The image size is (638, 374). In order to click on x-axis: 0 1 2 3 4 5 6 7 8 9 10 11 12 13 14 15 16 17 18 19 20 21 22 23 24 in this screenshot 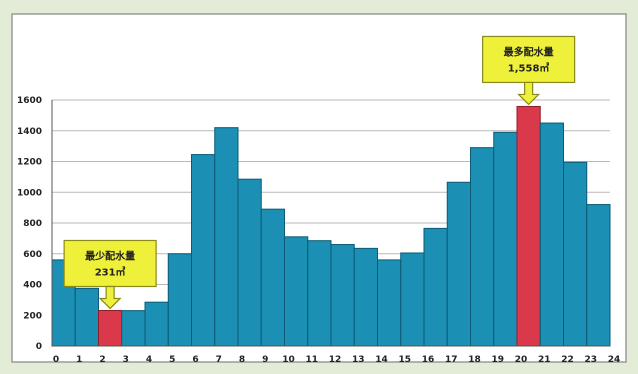, I will do `click(336, 360)`.